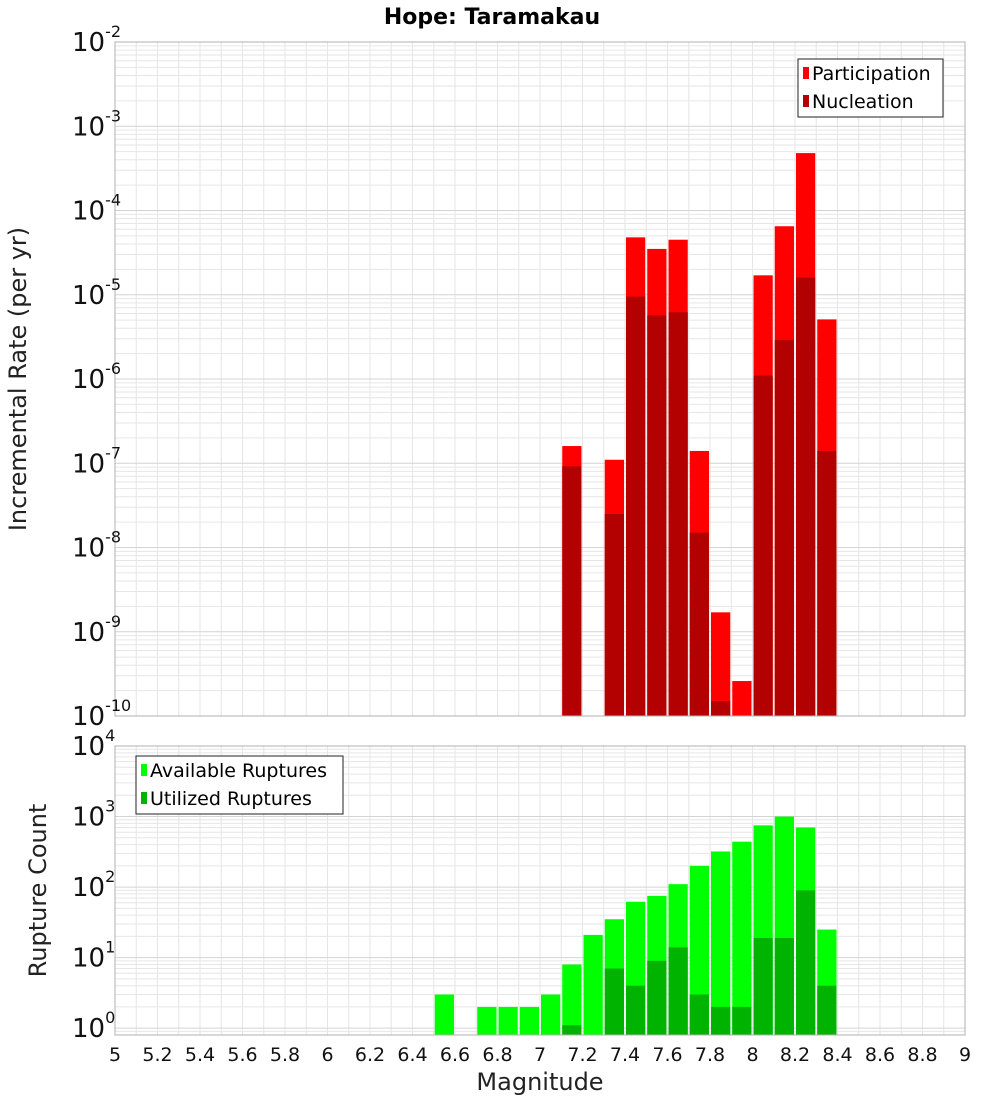 Image resolution: width=1000 pixels, height=1100 pixels. I want to click on chart-title: Hope: Taramakau, so click(492, 17).